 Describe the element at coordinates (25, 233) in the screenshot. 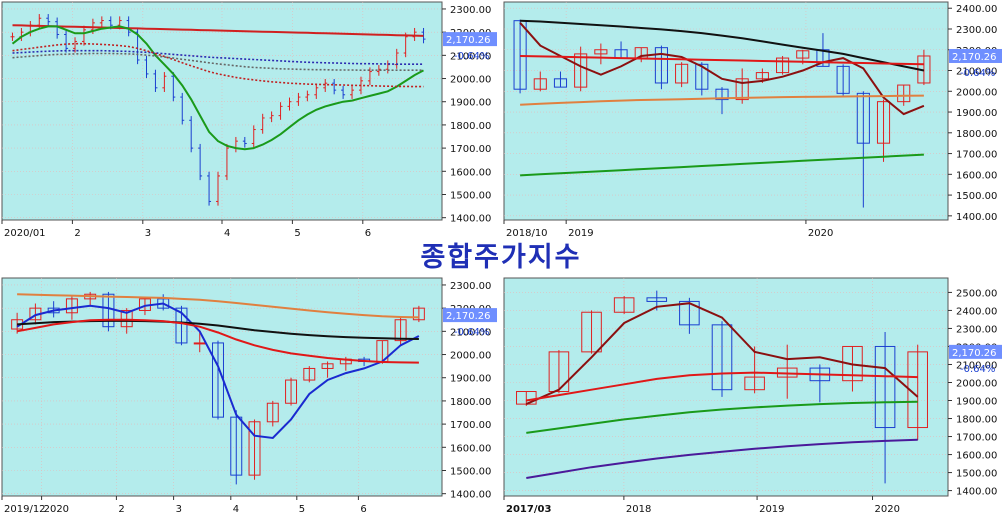

I see `x-tick-label: 2020/01` at that location.